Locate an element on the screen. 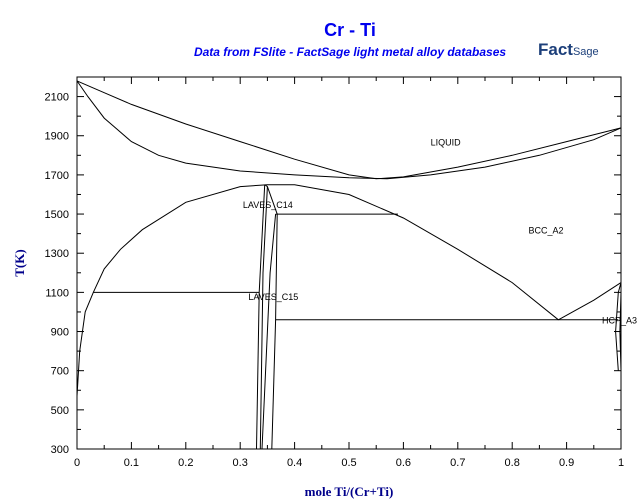 The width and height of the screenshot is (640, 504). chart-title: Cr - Ti is located at coordinates (350, 30).